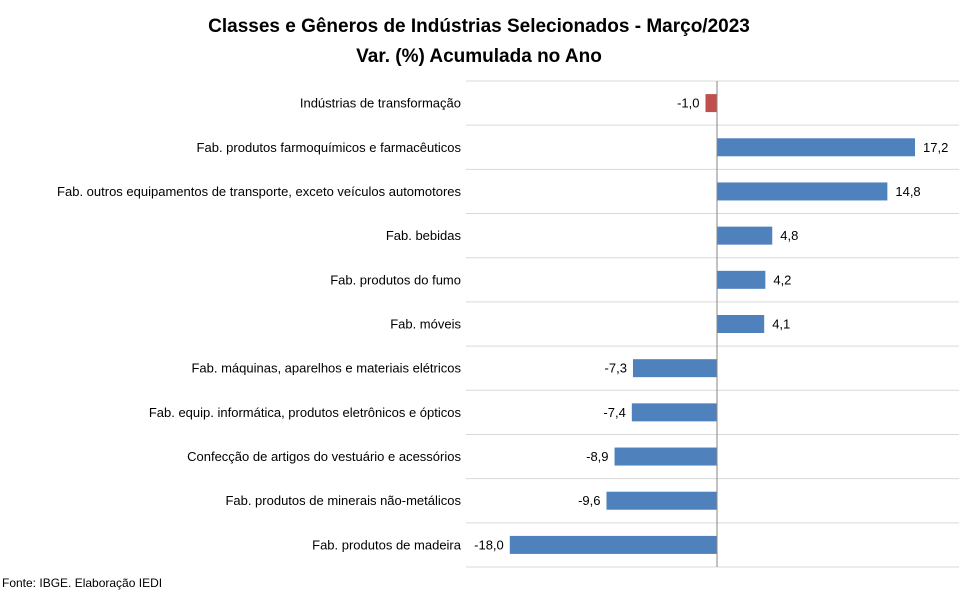 This screenshot has height=594, width=959. What do you see at coordinates (781, 324) in the screenshot?
I see `data-label: 4,1` at bounding box center [781, 324].